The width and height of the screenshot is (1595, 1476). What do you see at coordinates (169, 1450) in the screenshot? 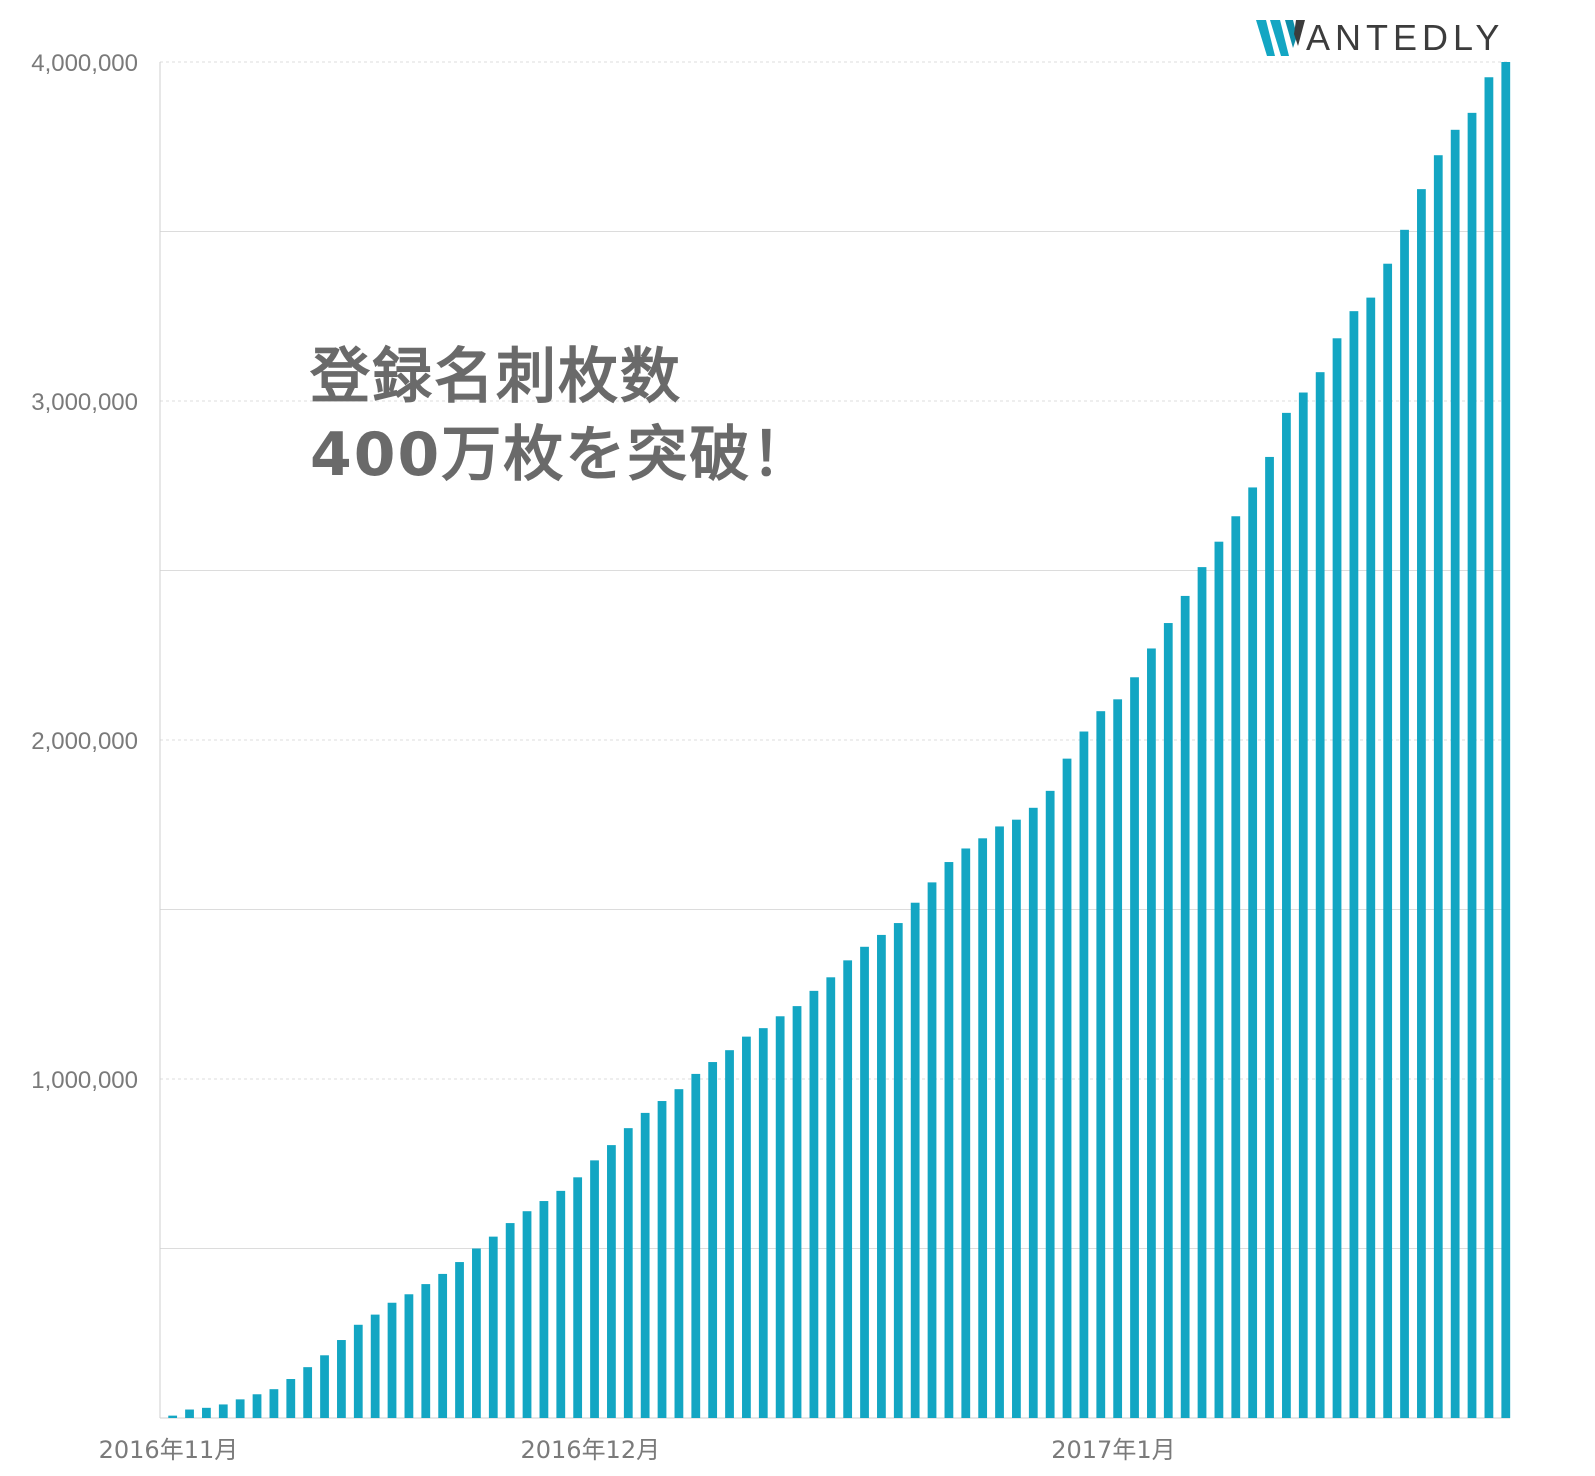
I see `x-tick-label: 2016年11月` at bounding box center [169, 1450].